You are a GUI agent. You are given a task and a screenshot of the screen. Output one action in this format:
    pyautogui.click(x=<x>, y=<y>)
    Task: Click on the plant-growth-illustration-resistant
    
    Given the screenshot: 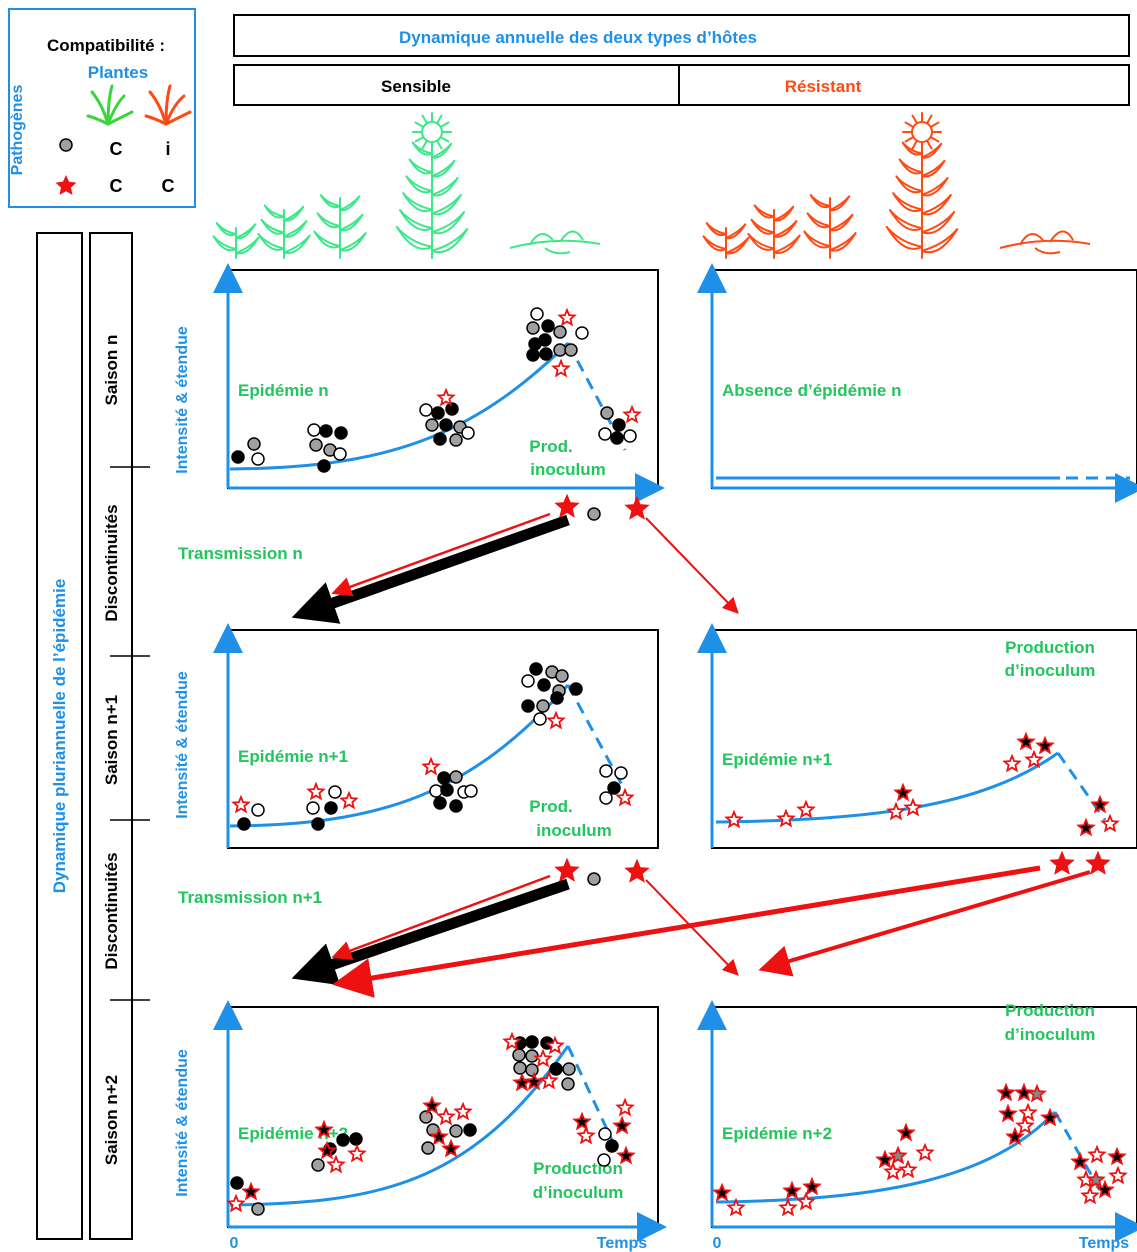 What is the action you would take?
    pyautogui.click(x=896, y=185)
    